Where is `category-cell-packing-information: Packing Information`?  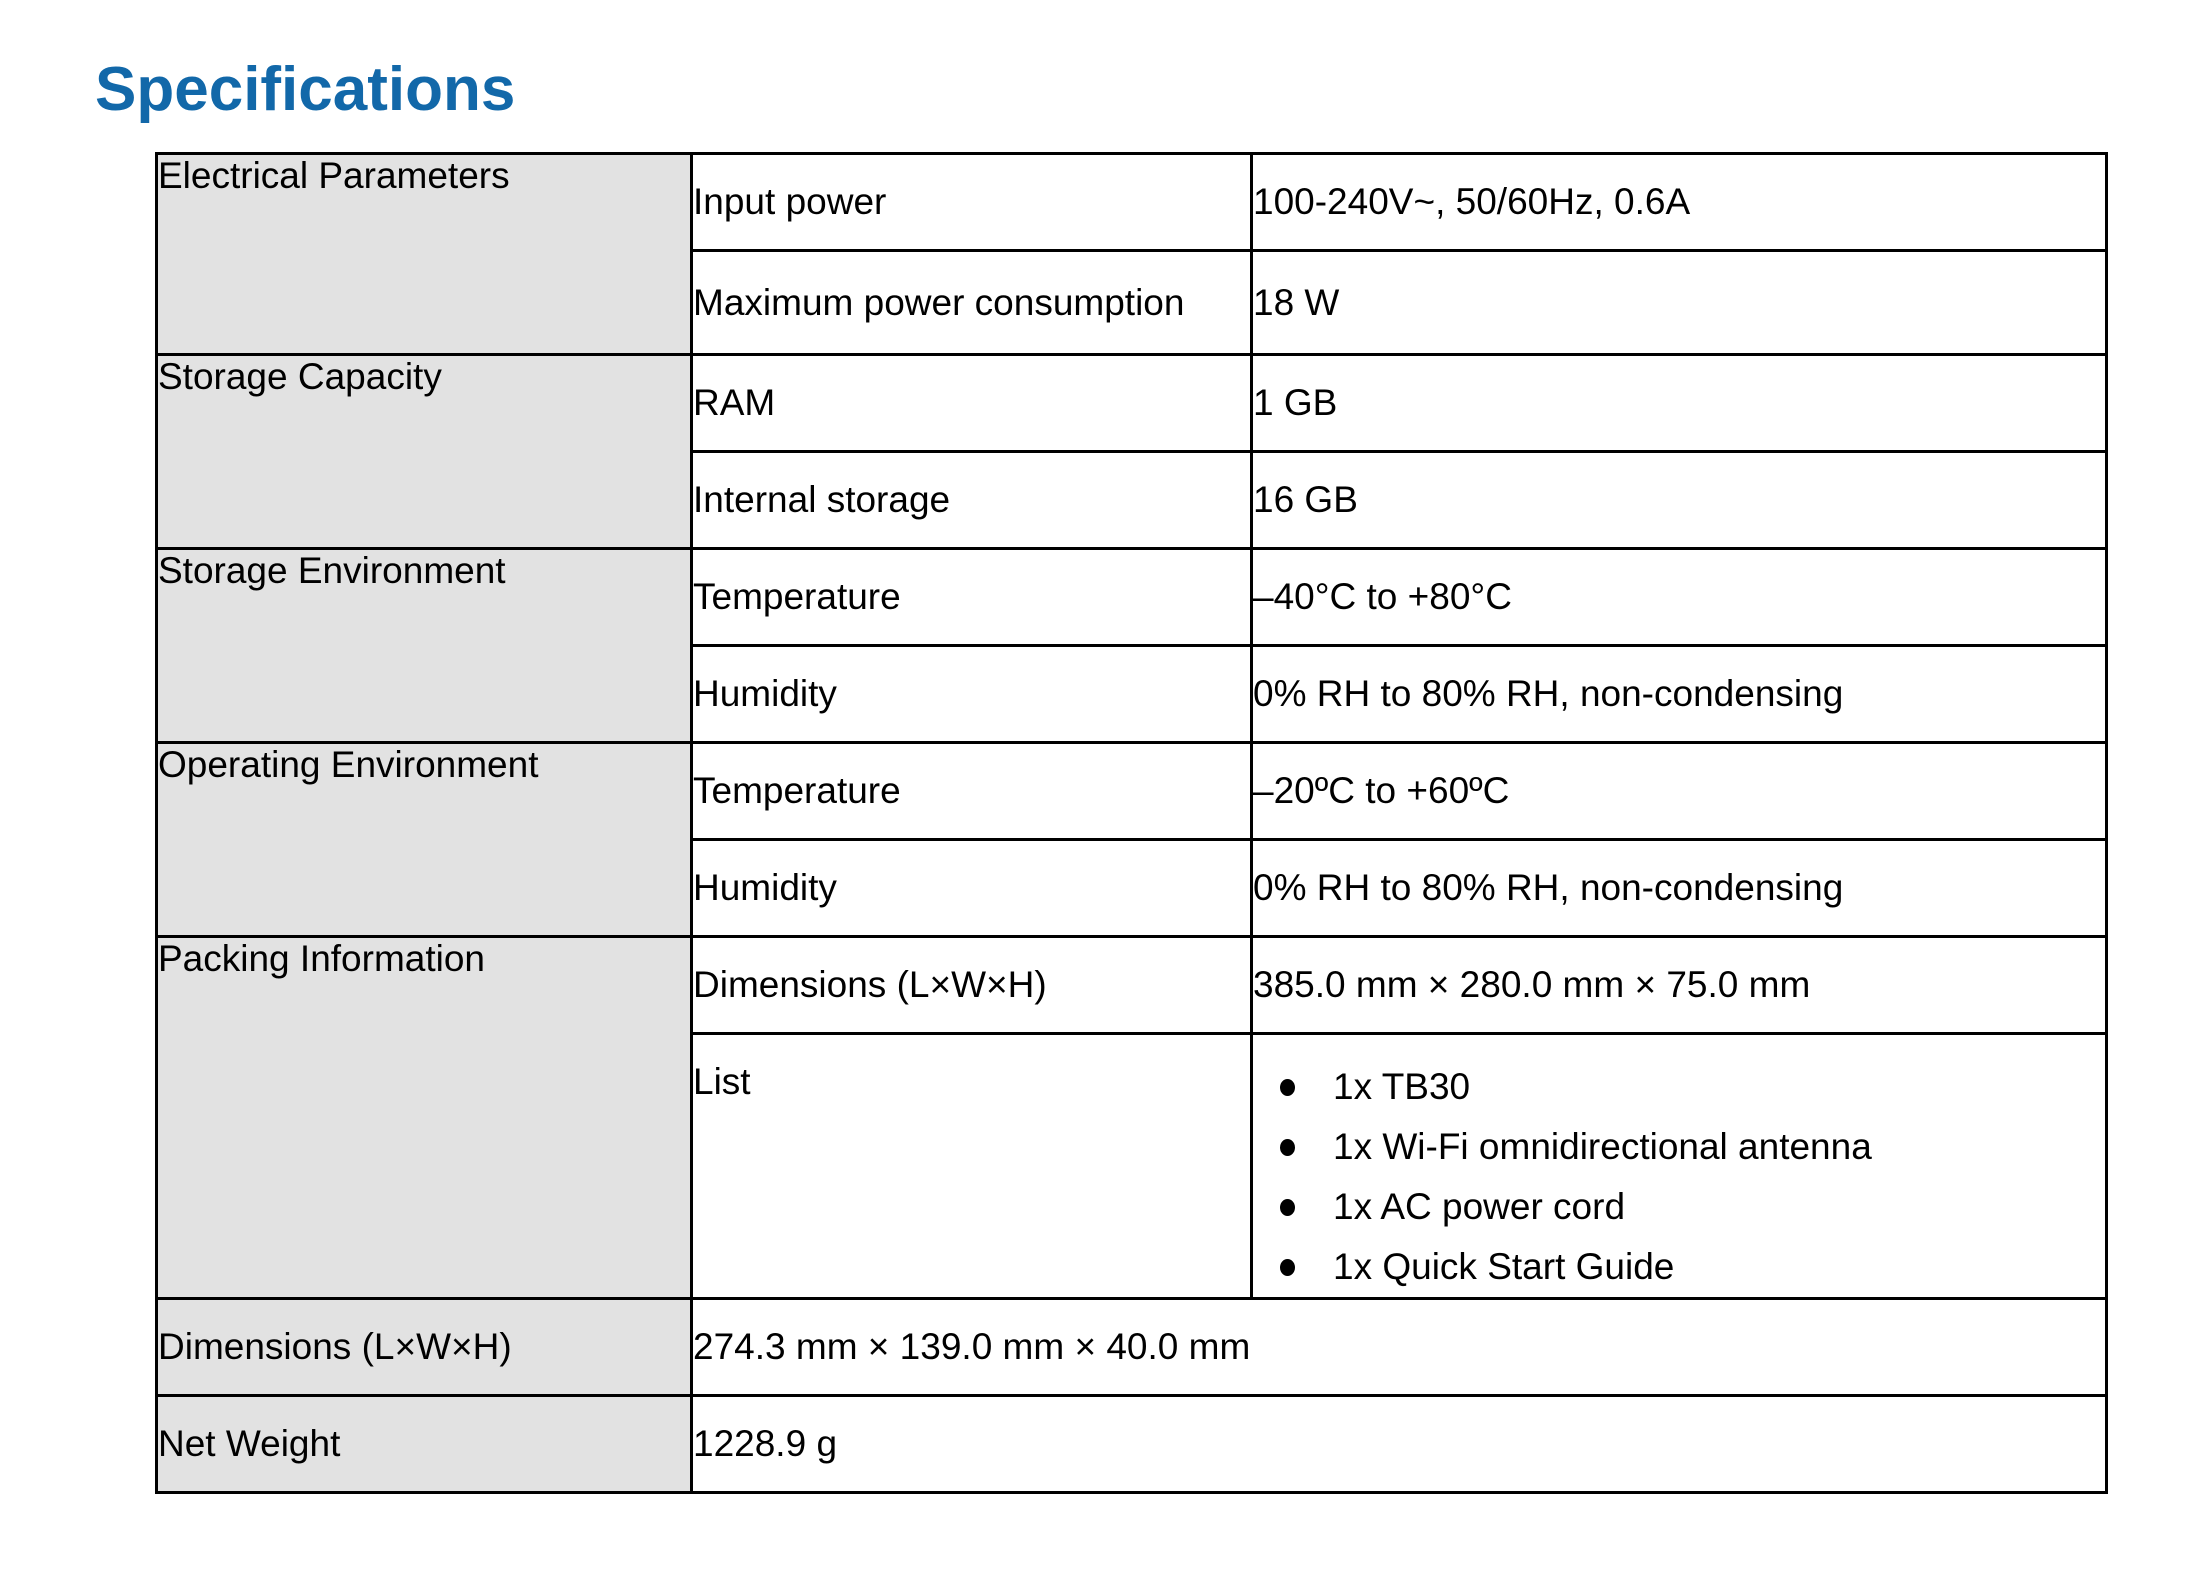
category-cell-packing-information: Packing Information is located at coordinates (424, 1117).